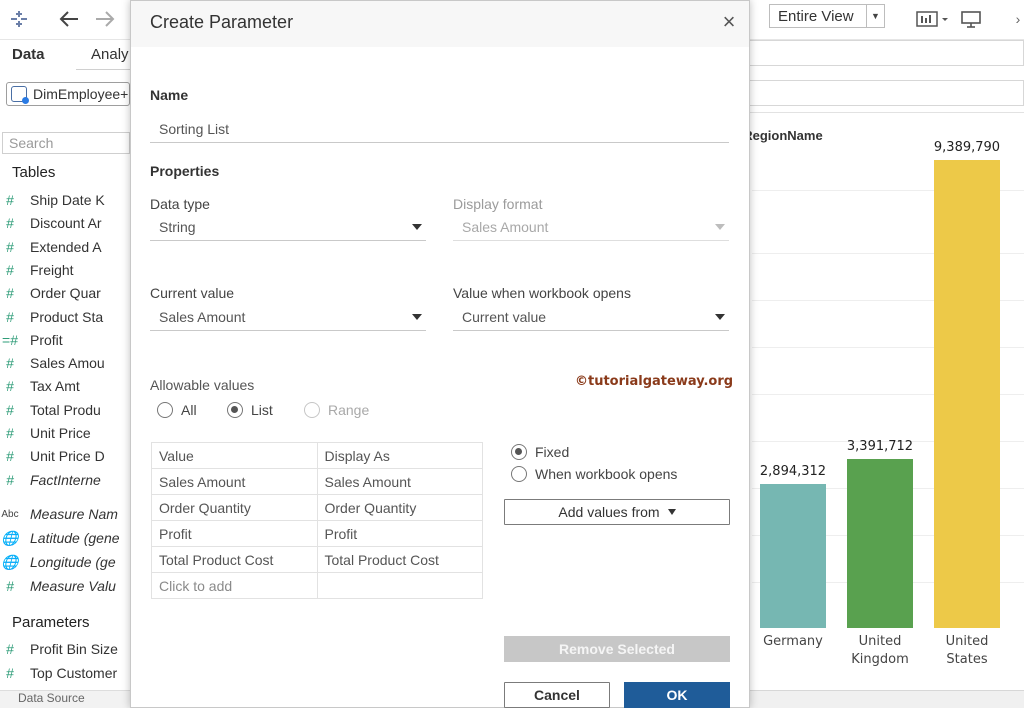 The image size is (1024, 708). Describe the element at coordinates (399, 455) in the screenshot. I see `column-header-display-as: Display As` at that location.